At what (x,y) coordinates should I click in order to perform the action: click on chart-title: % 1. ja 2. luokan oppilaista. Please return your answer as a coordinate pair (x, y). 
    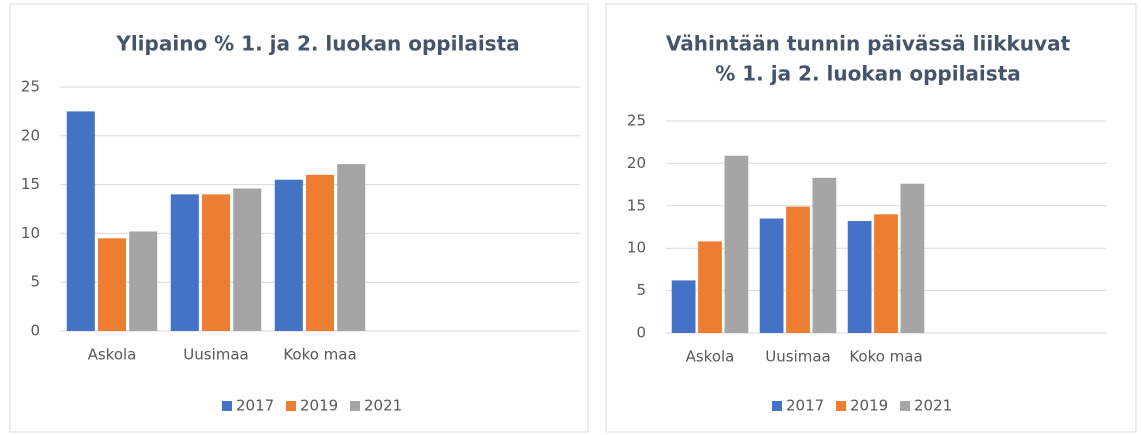
    Looking at the image, I should click on (868, 74).